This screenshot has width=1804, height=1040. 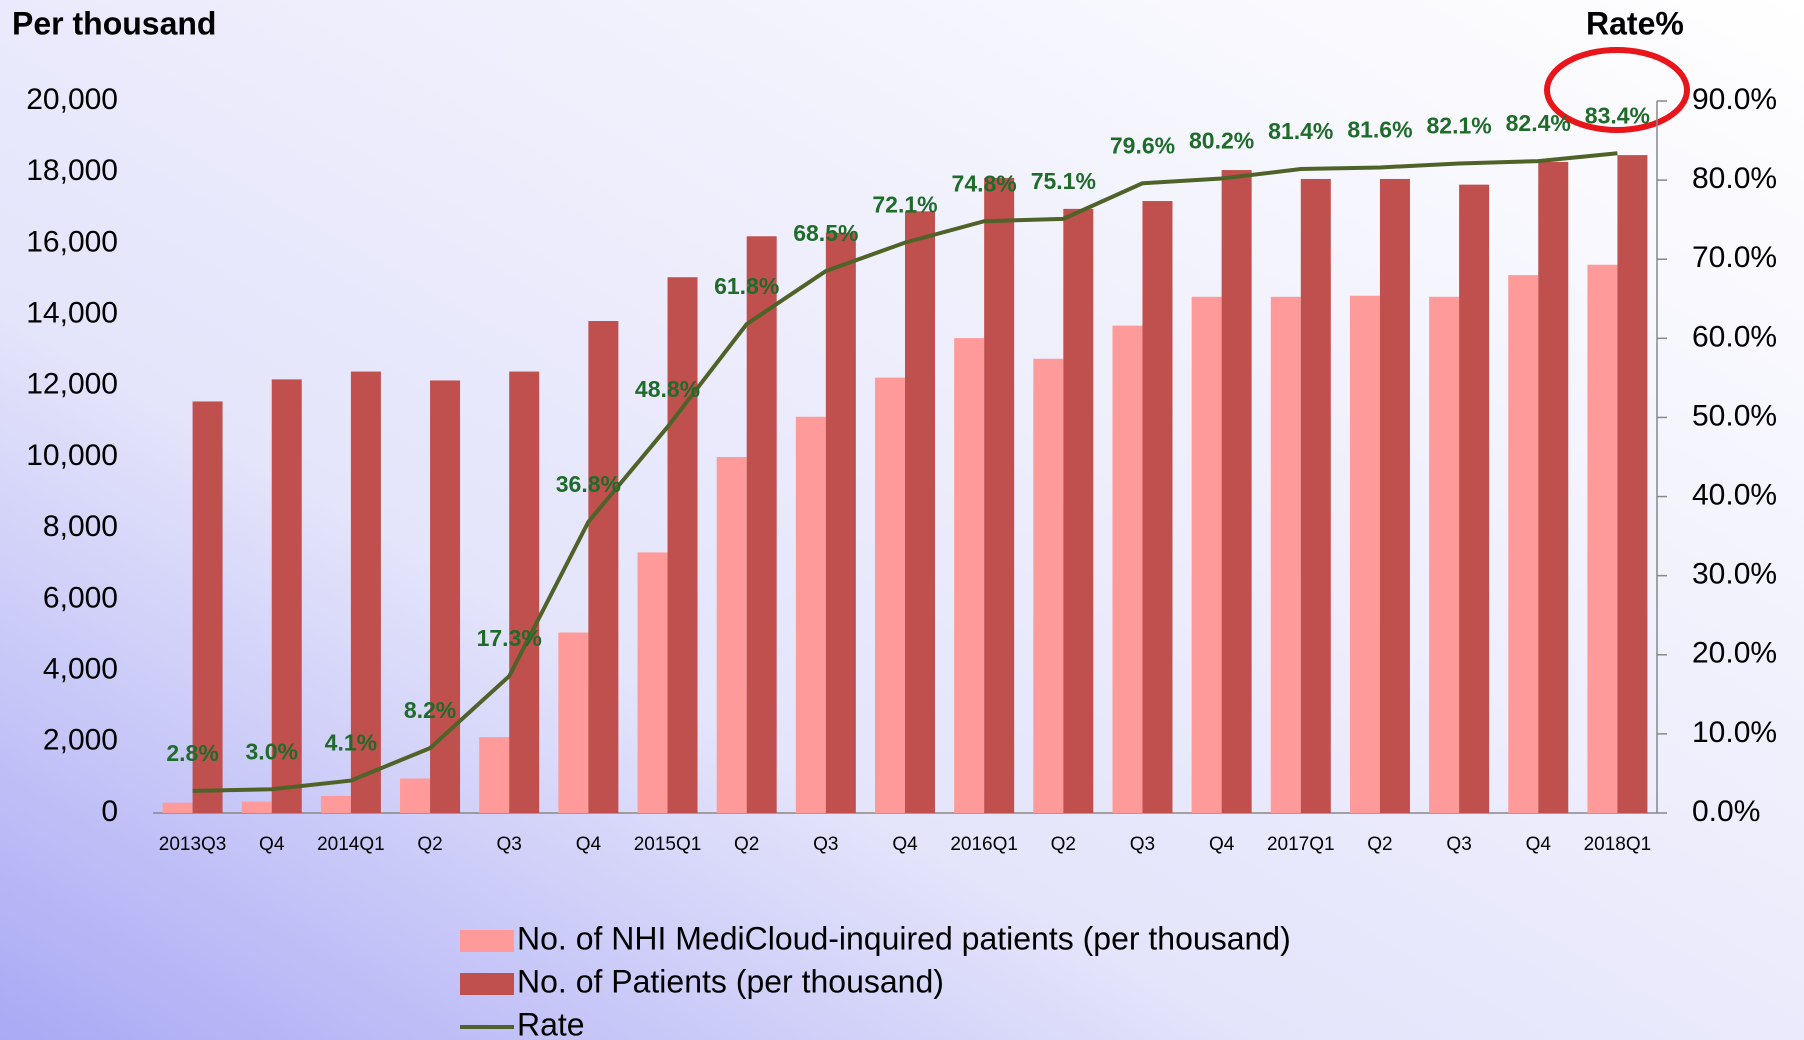 What do you see at coordinates (1538, 123) in the screenshot?
I see `data-label: 82.4%` at bounding box center [1538, 123].